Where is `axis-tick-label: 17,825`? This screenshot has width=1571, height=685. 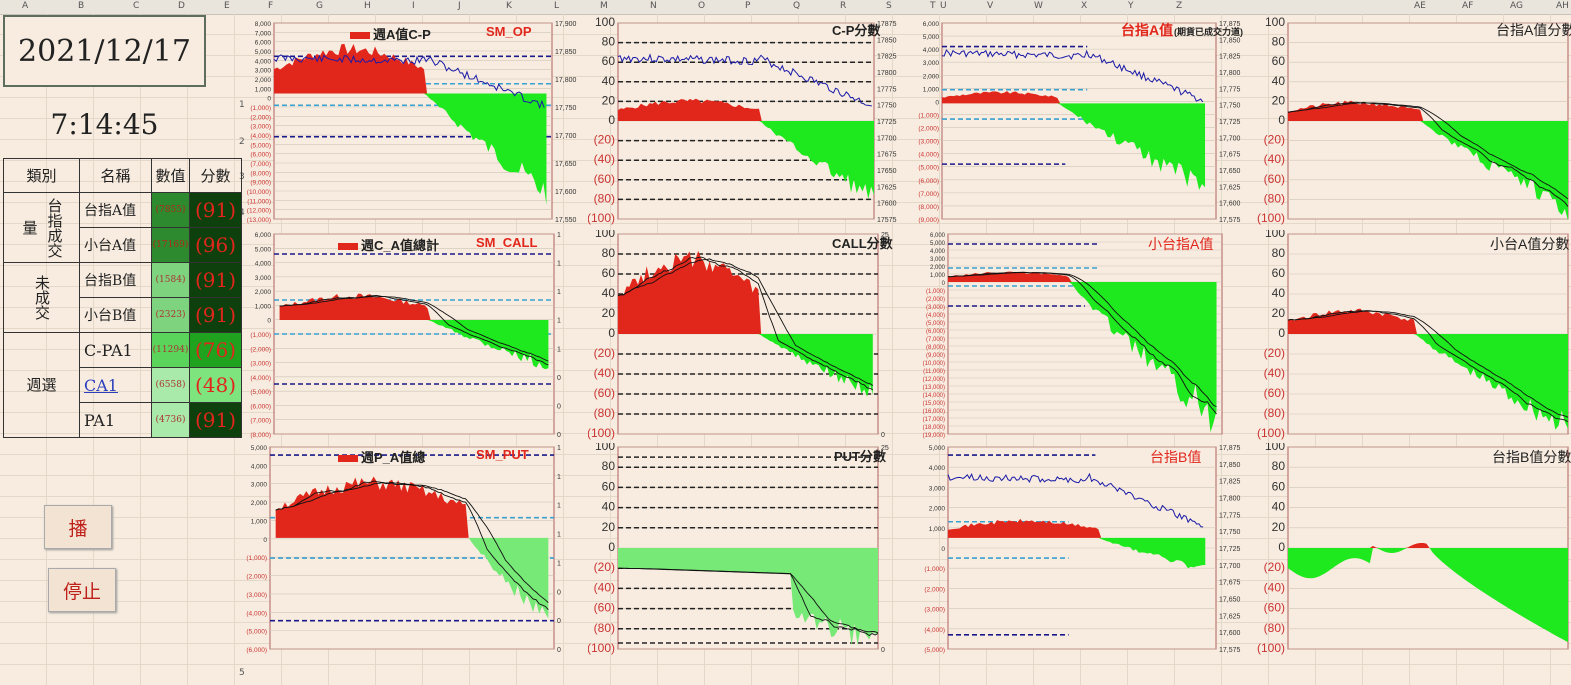 axis-tick-label: 17,825 is located at coordinates (1230, 482).